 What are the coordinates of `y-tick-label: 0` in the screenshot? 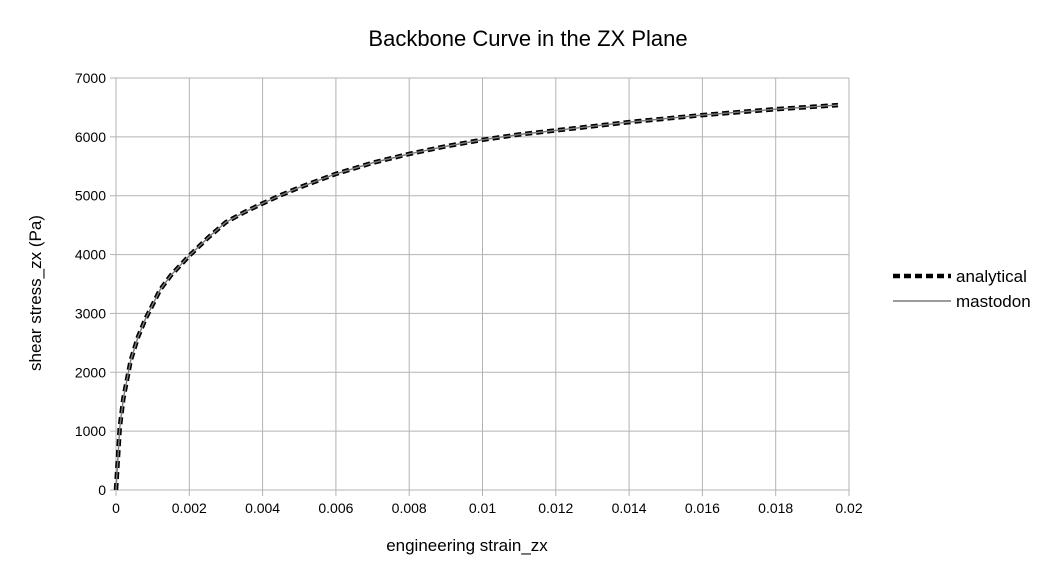 It's located at (102, 490).